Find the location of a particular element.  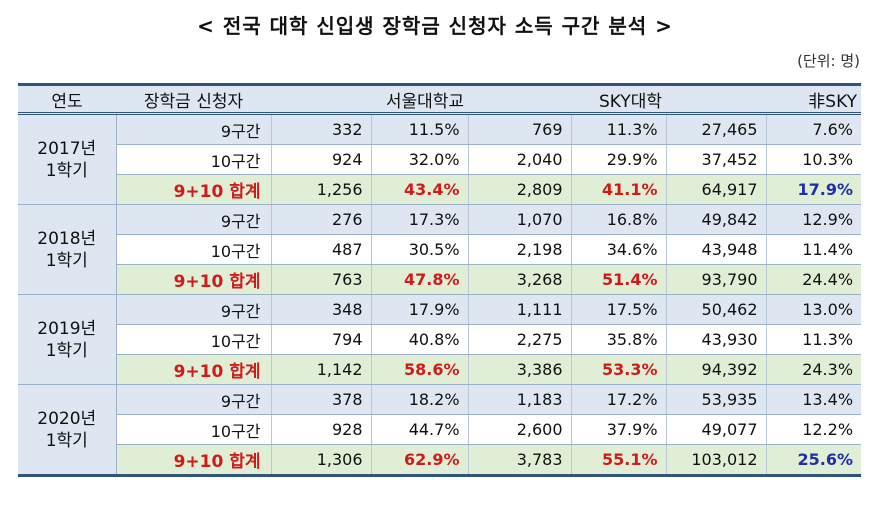

table-row: 10구간 928 44.7% 2,600 37.9% 49,077 12.2% is located at coordinates (440, 429).